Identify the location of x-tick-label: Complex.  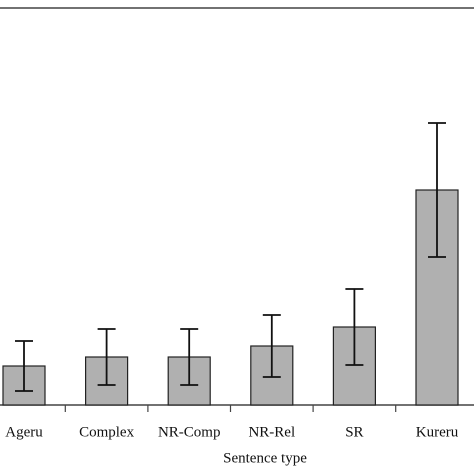
(106, 432).